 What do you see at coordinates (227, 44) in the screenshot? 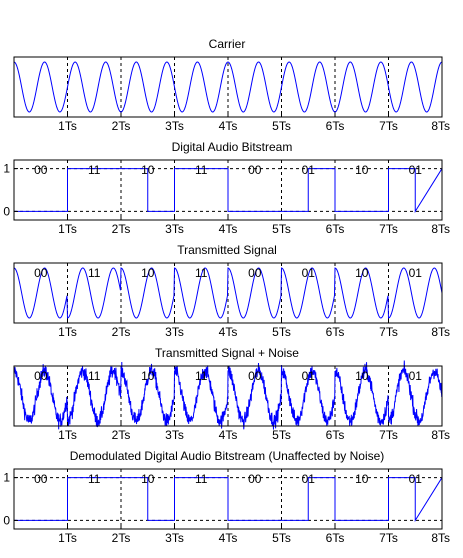
I see `panel-title: Carrier` at bounding box center [227, 44].